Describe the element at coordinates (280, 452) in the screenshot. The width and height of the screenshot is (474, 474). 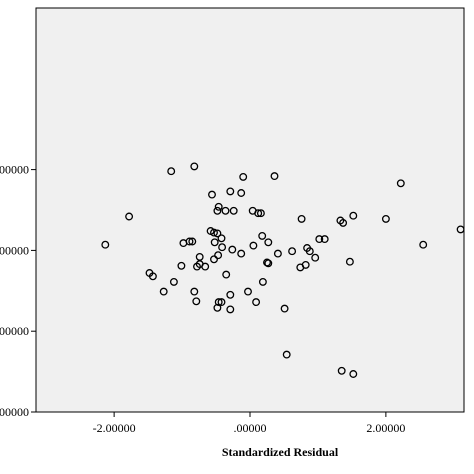
I see `x-axis-title: Standardized Residual` at that location.